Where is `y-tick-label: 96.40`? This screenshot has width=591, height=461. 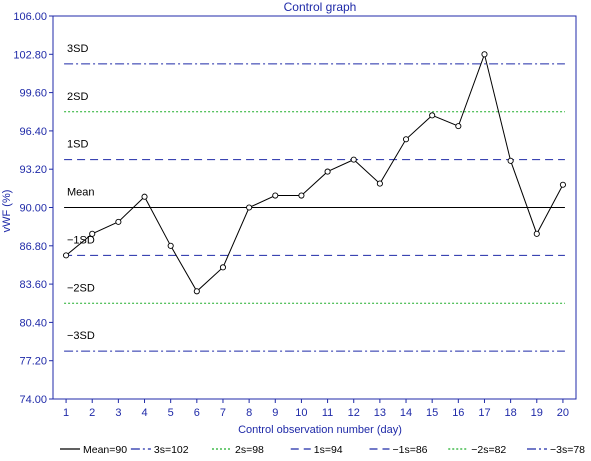
y-tick-label: 96.40 is located at coordinates (33, 132).